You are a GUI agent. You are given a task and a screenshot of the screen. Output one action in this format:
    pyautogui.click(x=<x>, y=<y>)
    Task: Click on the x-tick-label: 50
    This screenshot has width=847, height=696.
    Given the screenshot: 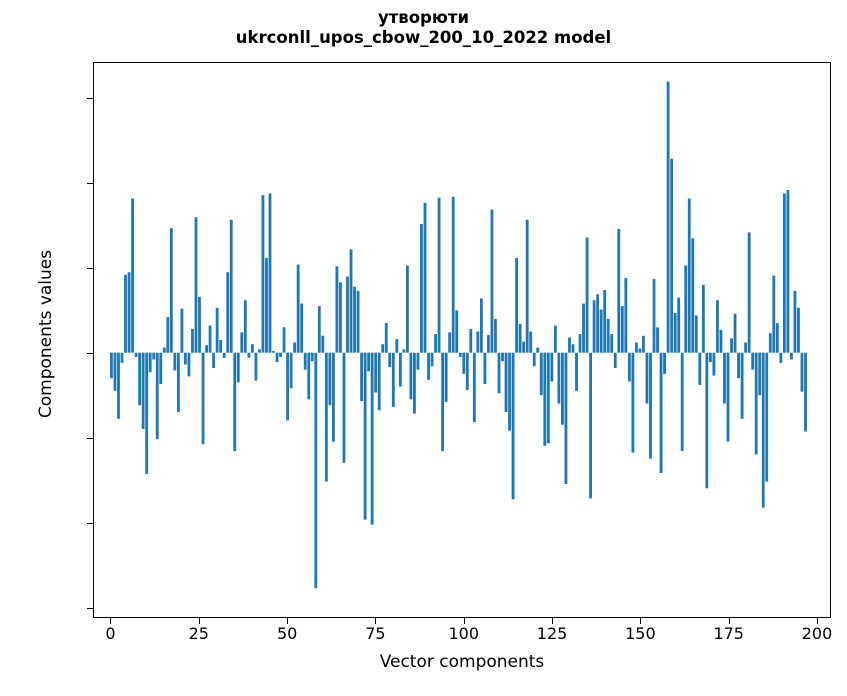 What is the action you would take?
    pyautogui.click(x=287, y=633)
    